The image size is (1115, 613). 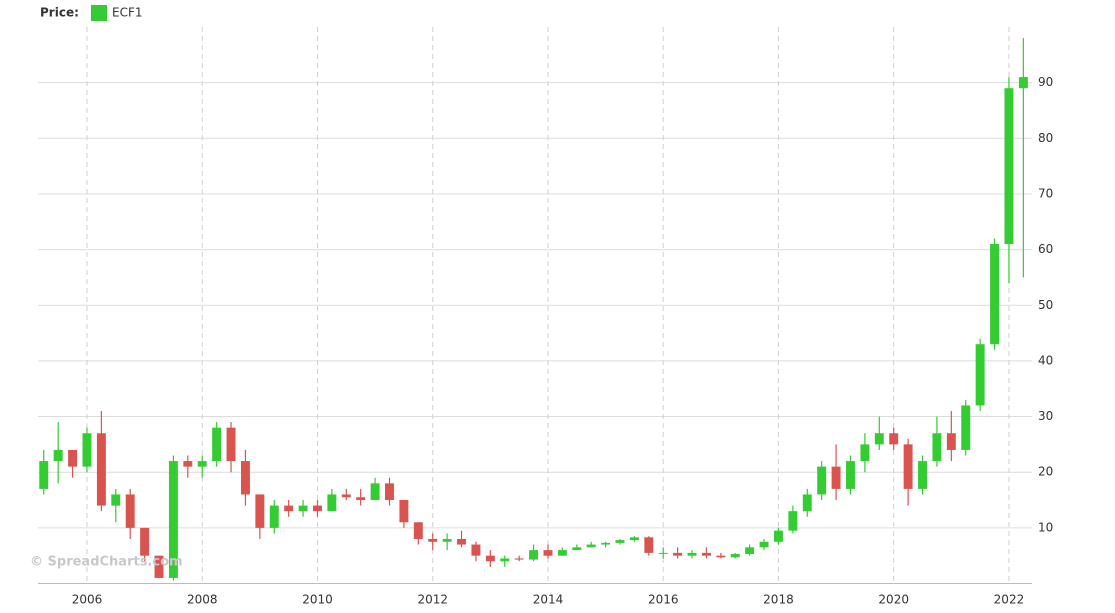 What do you see at coordinates (663, 600) in the screenshot?
I see `x-tick-label: 2016` at bounding box center [663, 600].